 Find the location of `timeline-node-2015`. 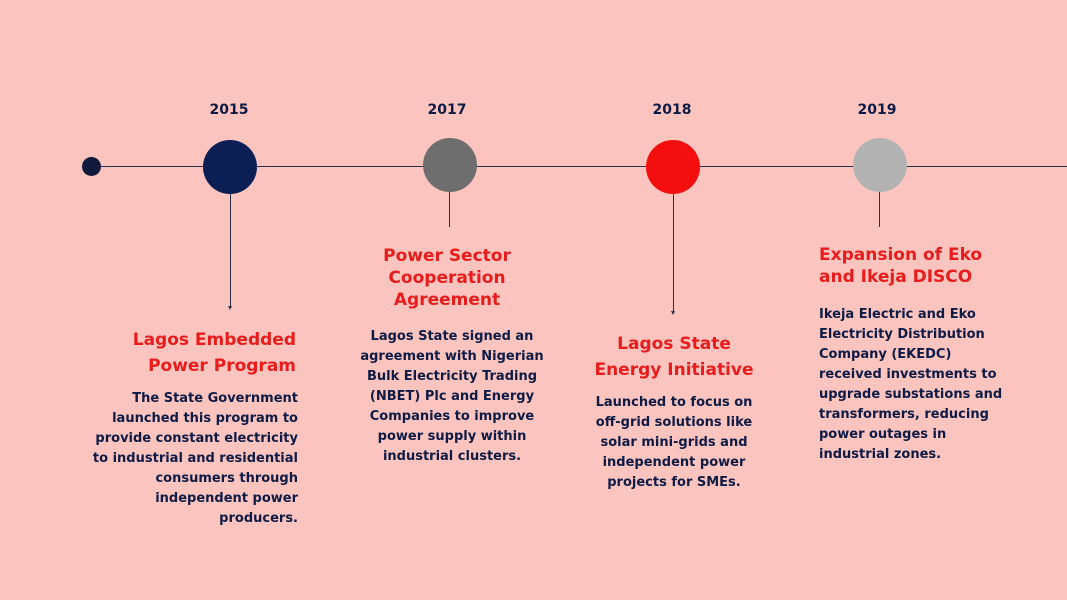

timeline-node-2015 is located at coordinates (230, 167).